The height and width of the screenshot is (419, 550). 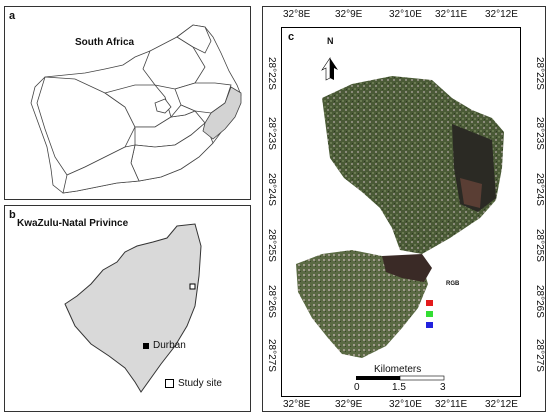 What do you see at coordinates (105, 42) in the screenshot?
I see `map-title: South Africa` at bounding box center [105, 42].